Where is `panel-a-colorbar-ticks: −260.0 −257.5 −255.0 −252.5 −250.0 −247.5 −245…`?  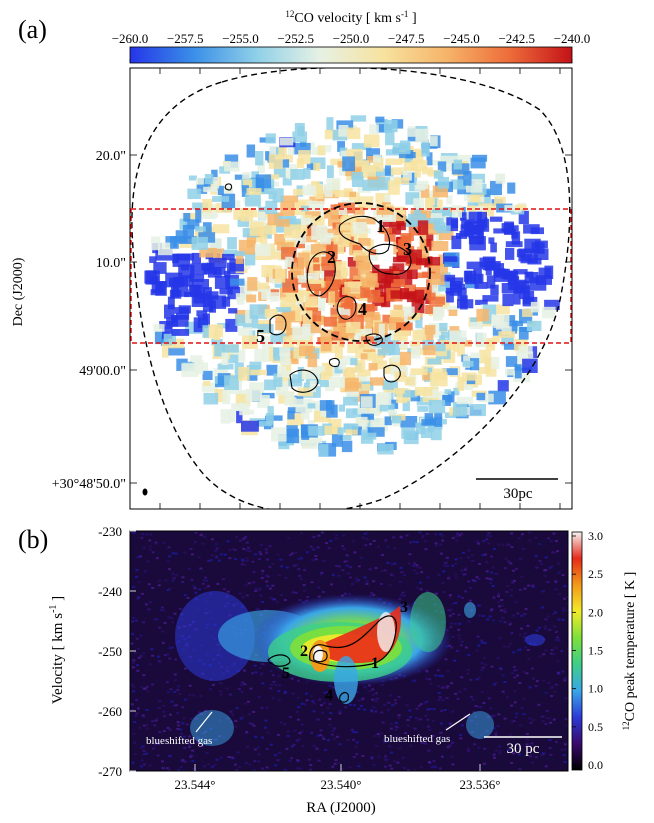
panel-a-colorbar-ticks: −260.0 −257.5 −255.0 −252.5 −250.0 −247.5 −245… is located at coordinates (351, 47).